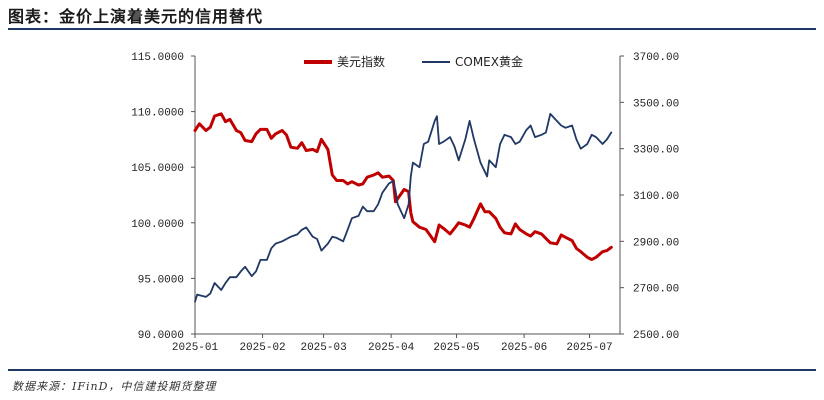  Describe the element at coordinates (656, 197) in the screenshot. I see `right-tick-label: 3100.00` at that location.